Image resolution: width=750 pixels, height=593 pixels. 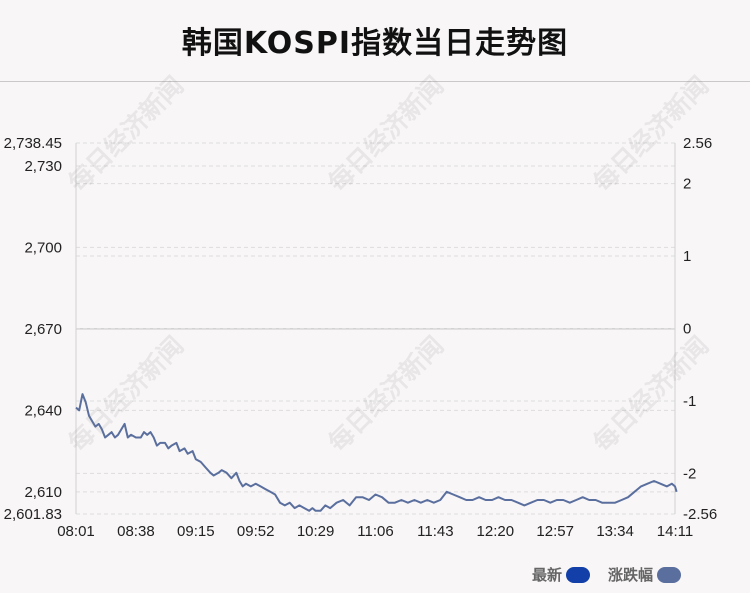 What do you see at coordinates (697, 143) in the screenshot?
I see `y-right-tick-label-0: 2.56` at bounding box center [697, 143].